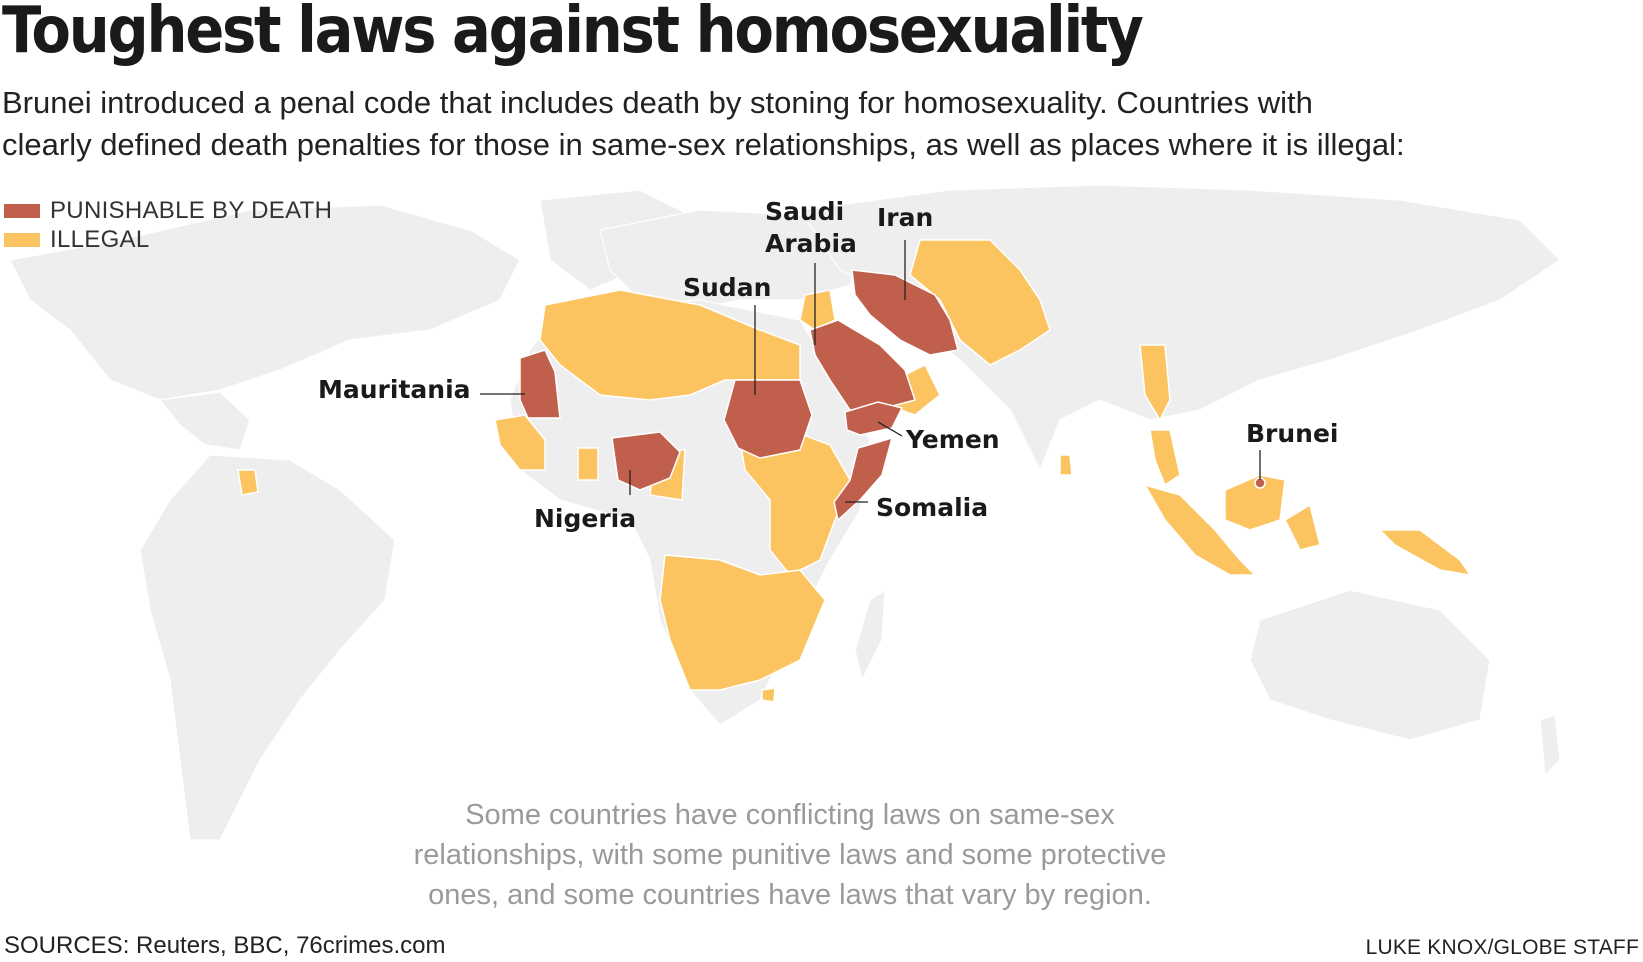 The height and width of the screenshot is (962, 1643). What do you see at coordinates (1370, 665) in the screenshot?
I see `australia-land` at bounding box center [1370, 665].